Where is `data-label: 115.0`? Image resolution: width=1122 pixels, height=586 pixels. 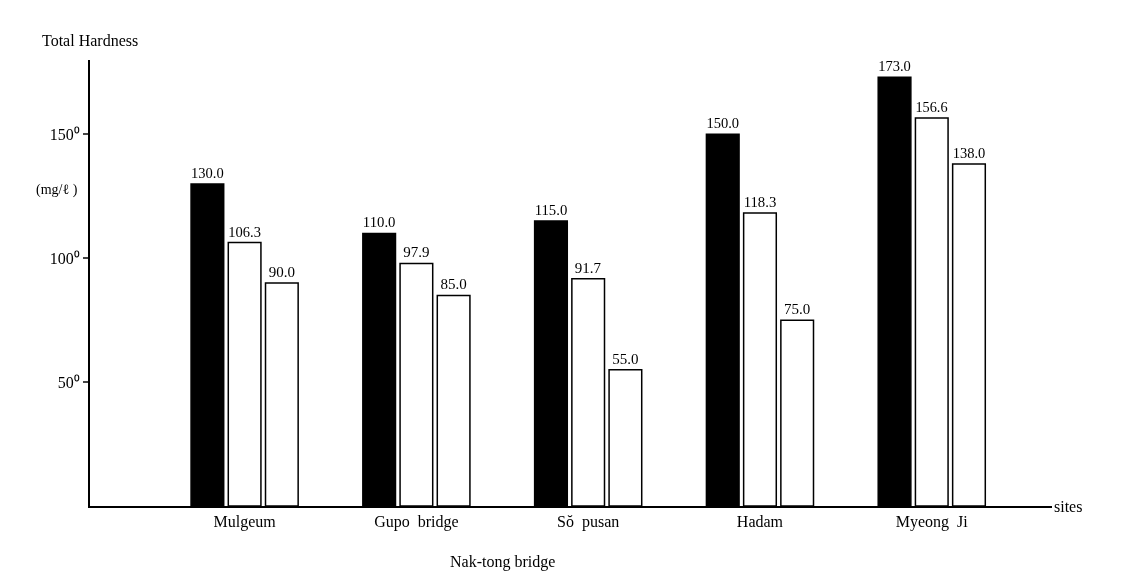
data-label: 115.0 is located at coordinates (551, 210).